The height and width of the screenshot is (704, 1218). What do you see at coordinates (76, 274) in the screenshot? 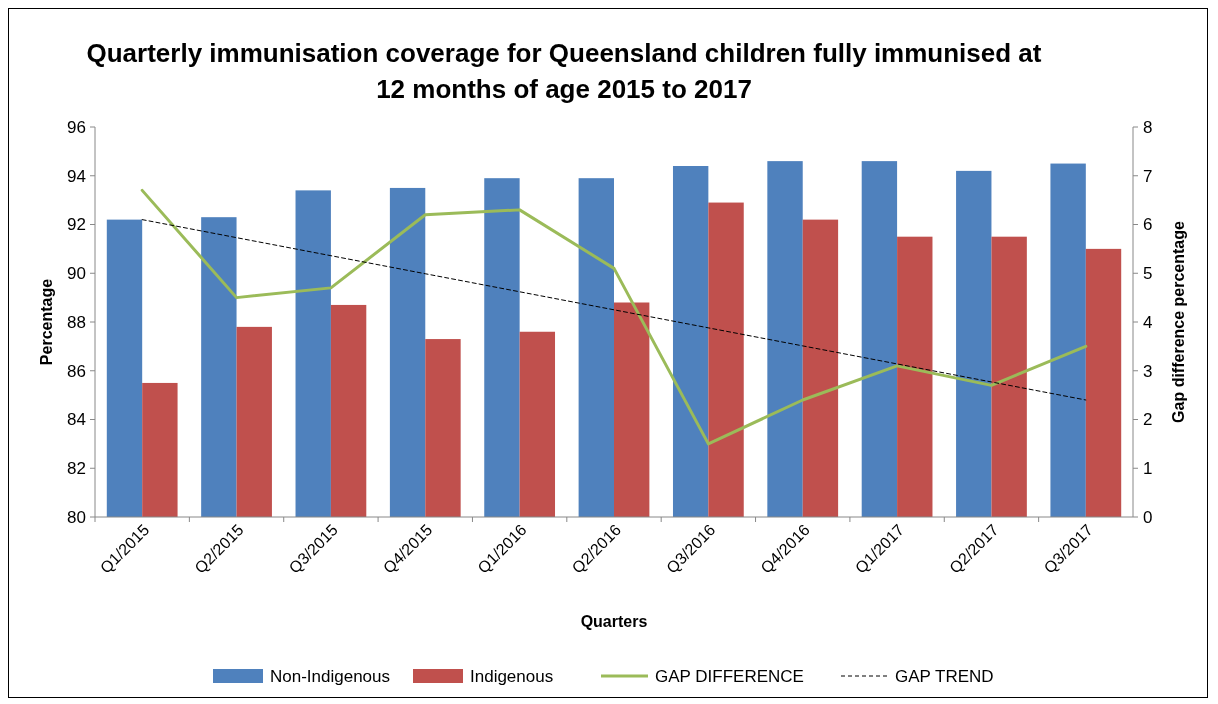
I see `y-tick-label: 90` at bounding box center [76, 274].